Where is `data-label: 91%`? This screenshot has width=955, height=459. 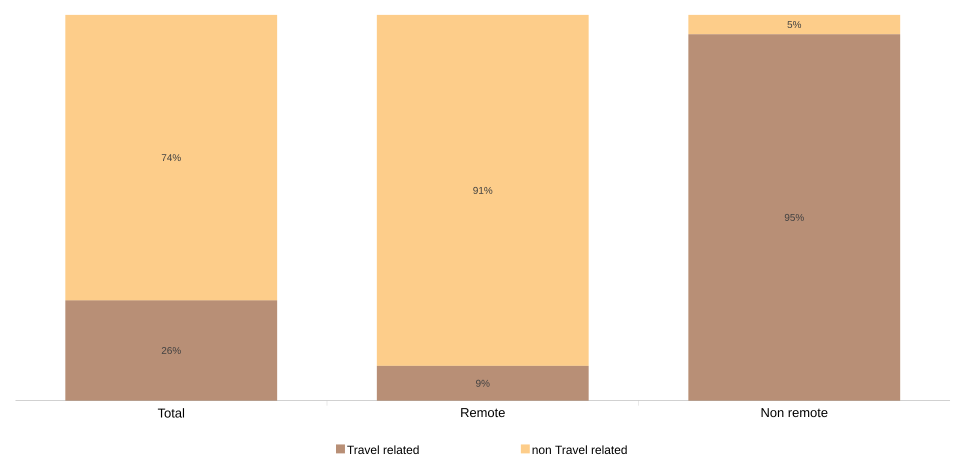 data-label: 91% is located at coordinates (482, 190).